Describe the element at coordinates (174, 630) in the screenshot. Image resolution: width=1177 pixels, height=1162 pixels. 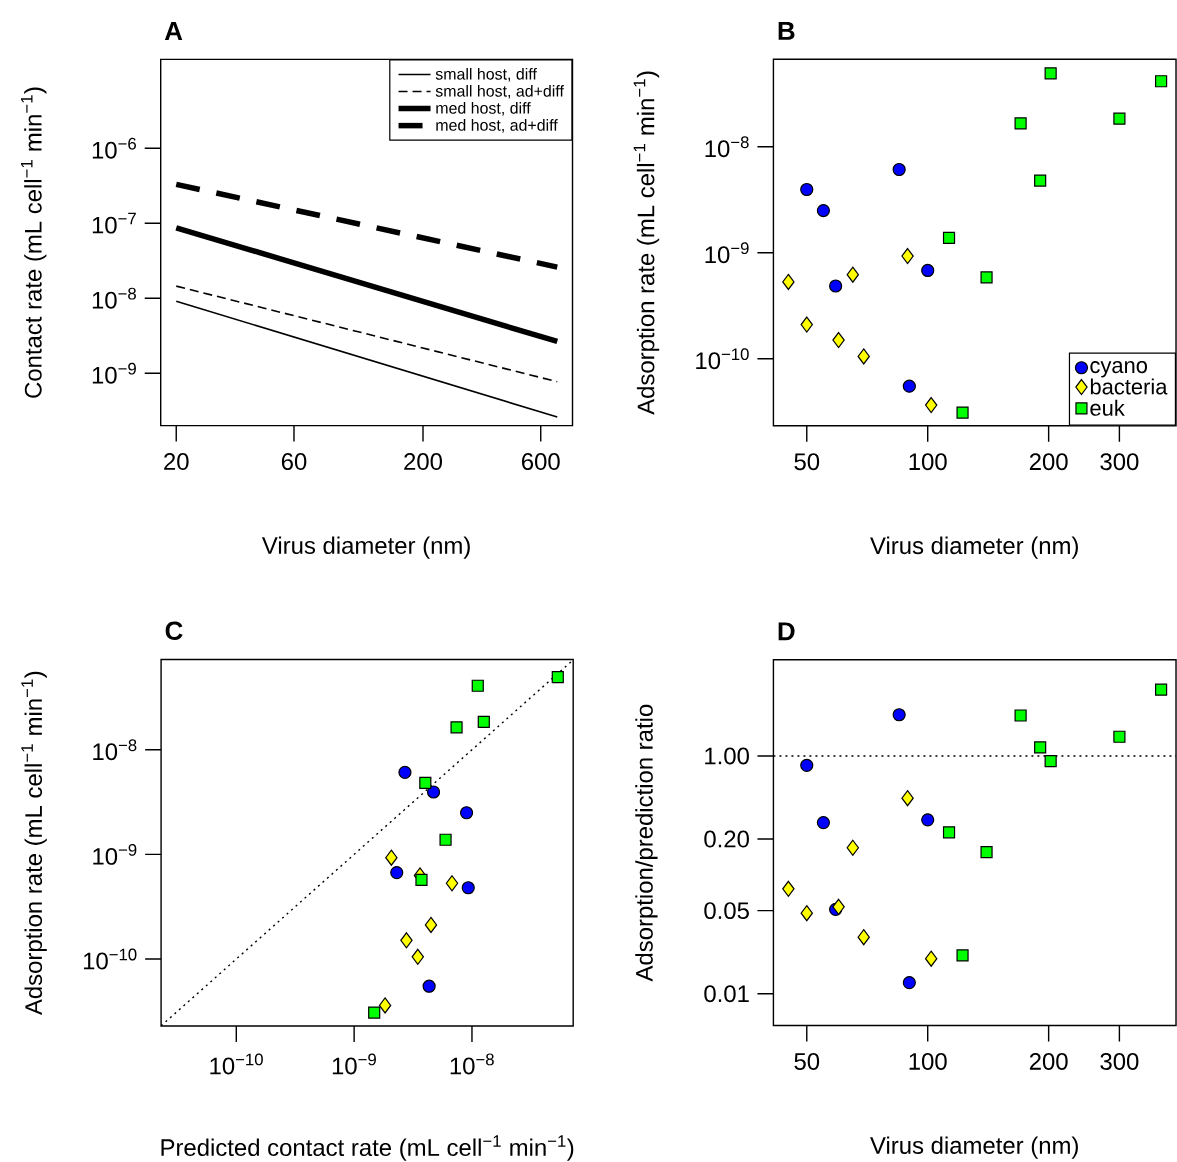
I see `chart-title: C` at that location.